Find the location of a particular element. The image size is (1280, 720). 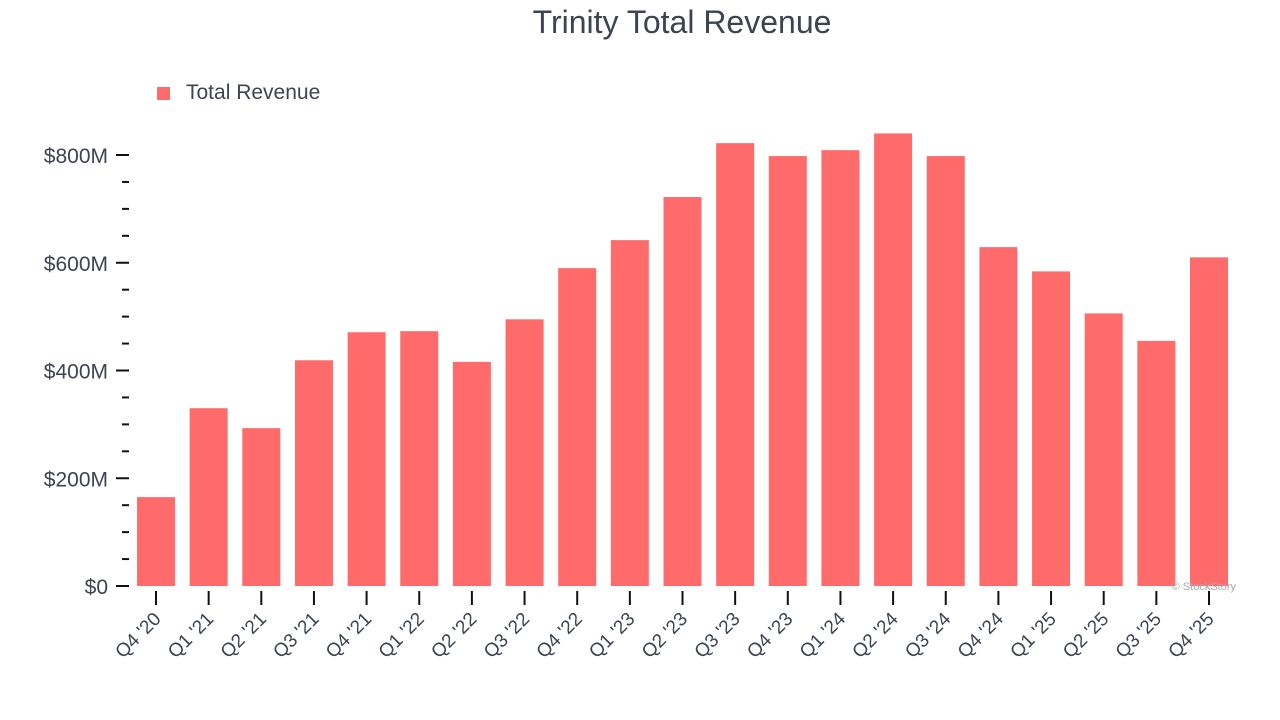

x-tick-label: Q4 '25 is located at coordinates (1192, 636).